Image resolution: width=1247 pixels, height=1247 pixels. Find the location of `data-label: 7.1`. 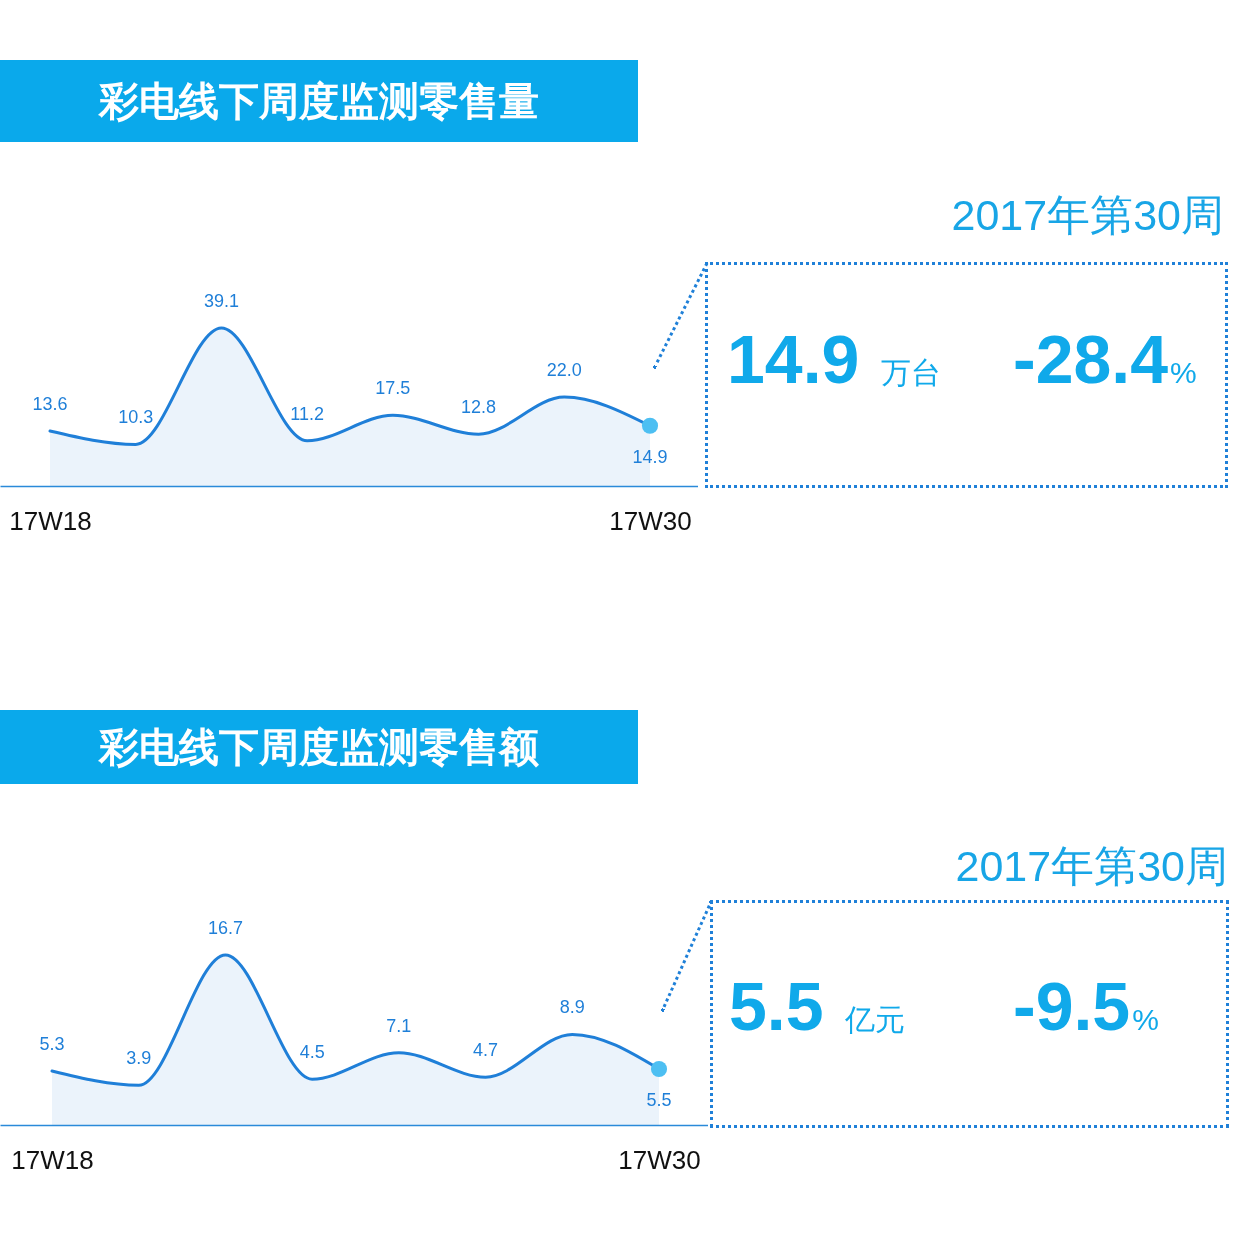

data-label: 7.1 is located at coordinates (399, 1025).